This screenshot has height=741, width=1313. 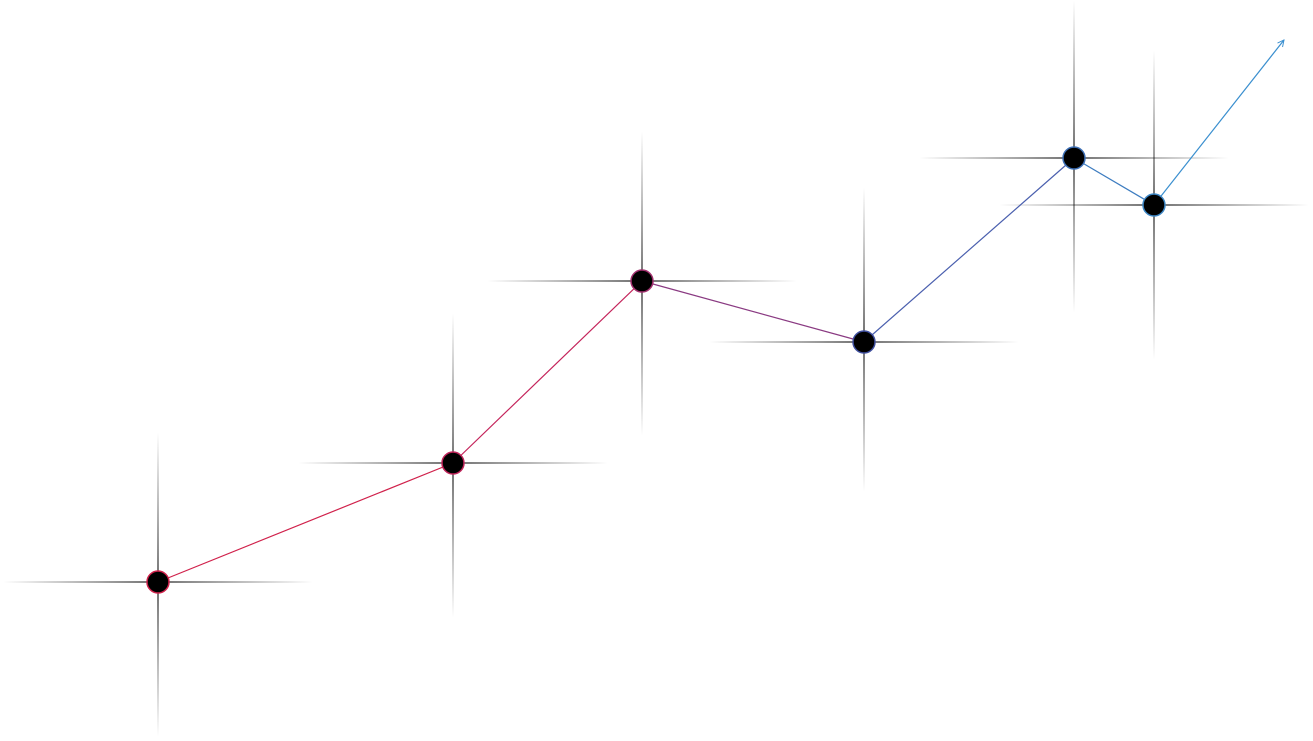 I want to click on trend-arrow, so click(x=1218, y=123).